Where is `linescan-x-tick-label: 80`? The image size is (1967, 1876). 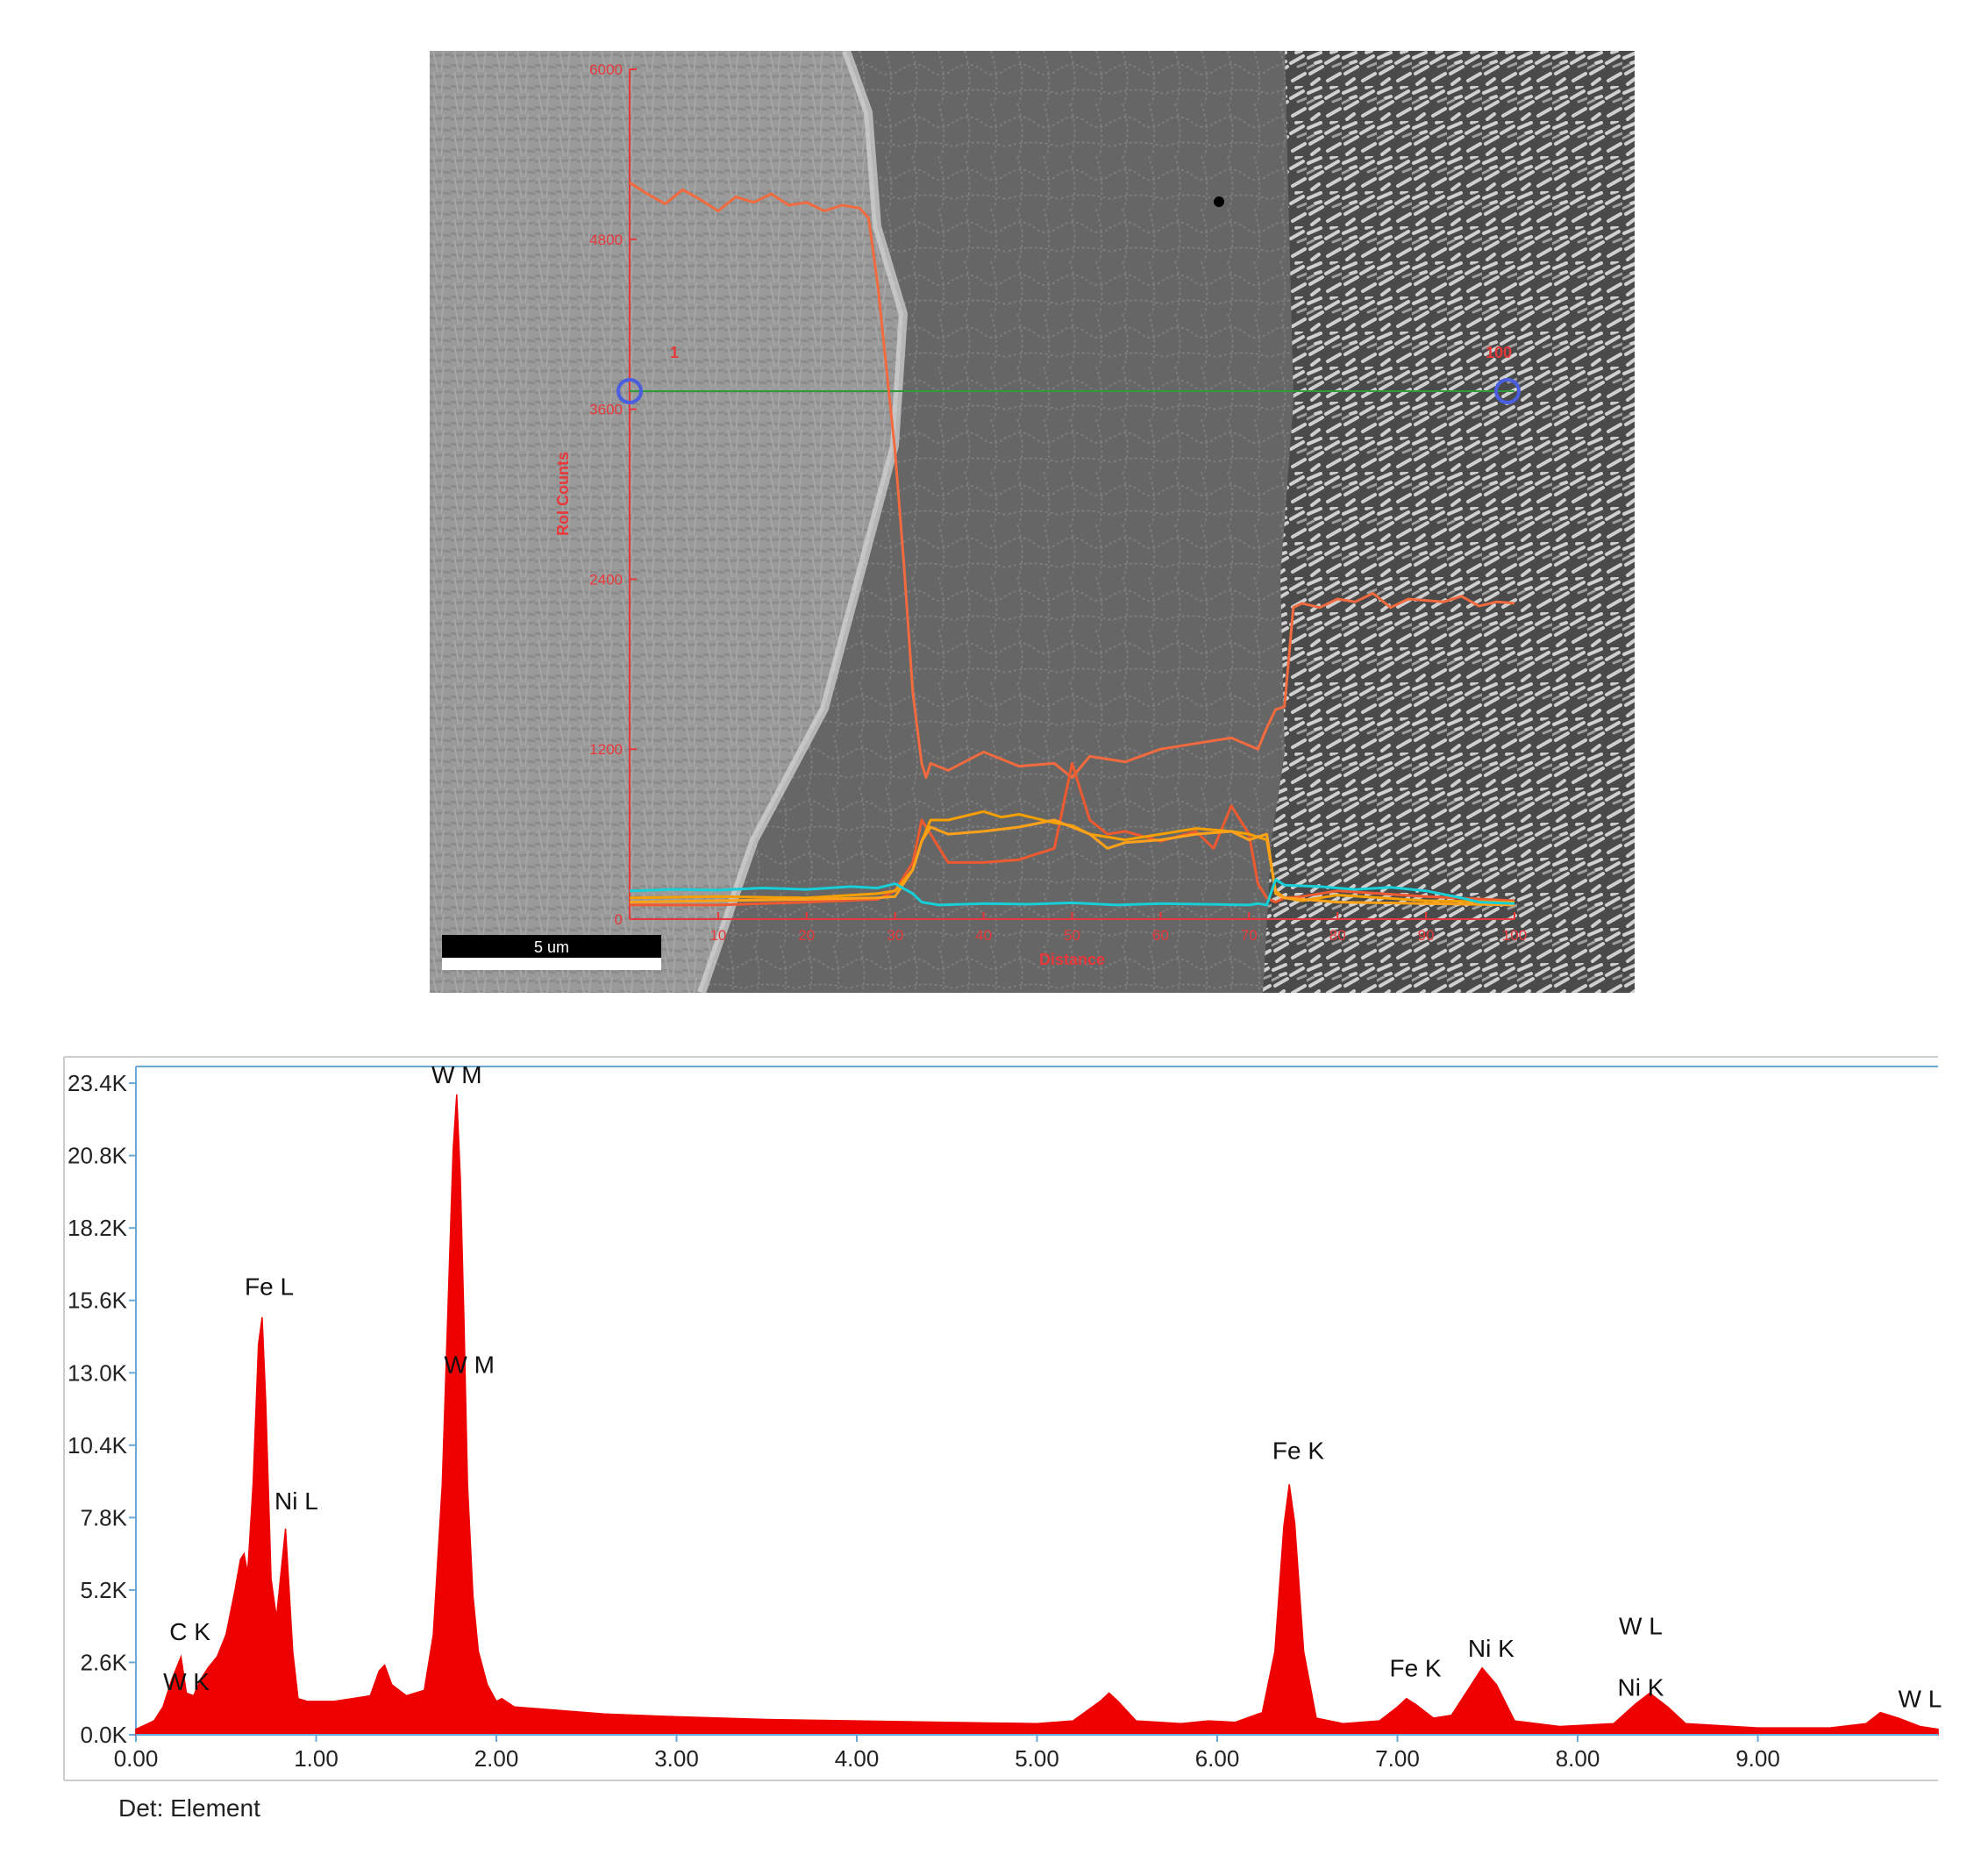 linescan-x-tick-label: 80 is located at coordinates (1337, 935).